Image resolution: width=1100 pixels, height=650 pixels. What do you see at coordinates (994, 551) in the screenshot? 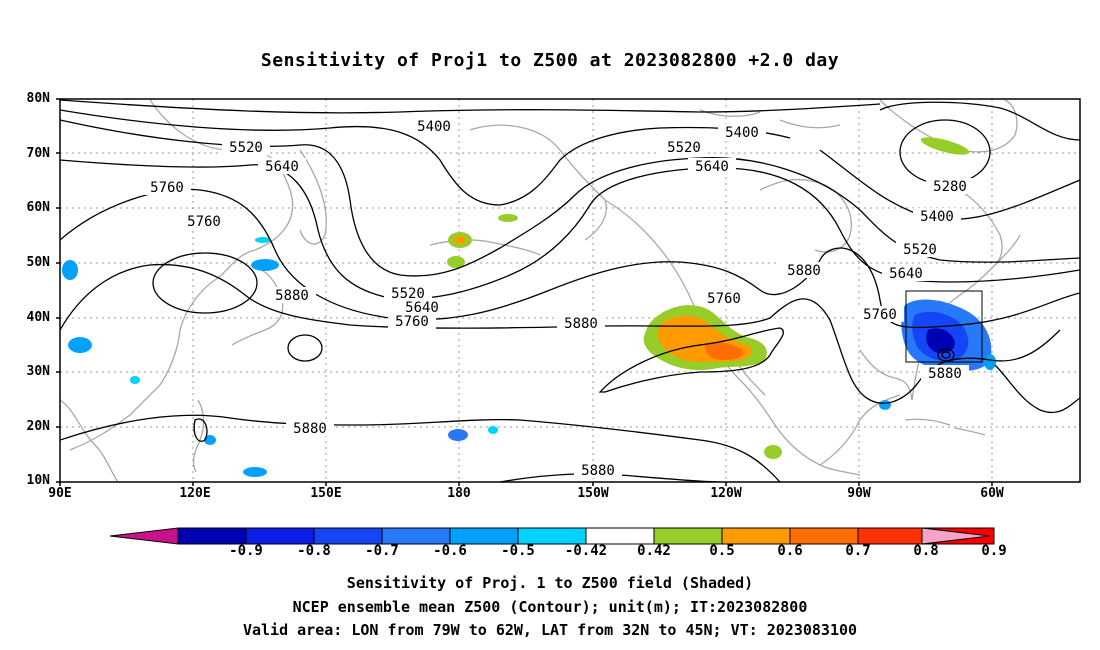
I see `colorbar-label: 0.9` at bounding box center [994, 551].